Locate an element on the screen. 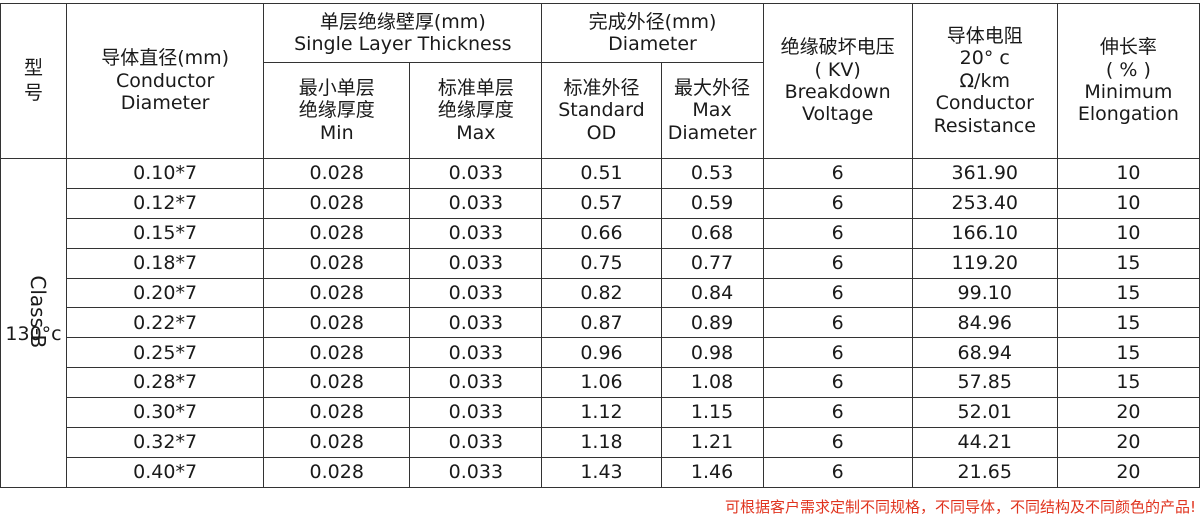 The height and width of the screenshot is (523, 1200). header-text: ( KV) is located at coordinates (837, 69).